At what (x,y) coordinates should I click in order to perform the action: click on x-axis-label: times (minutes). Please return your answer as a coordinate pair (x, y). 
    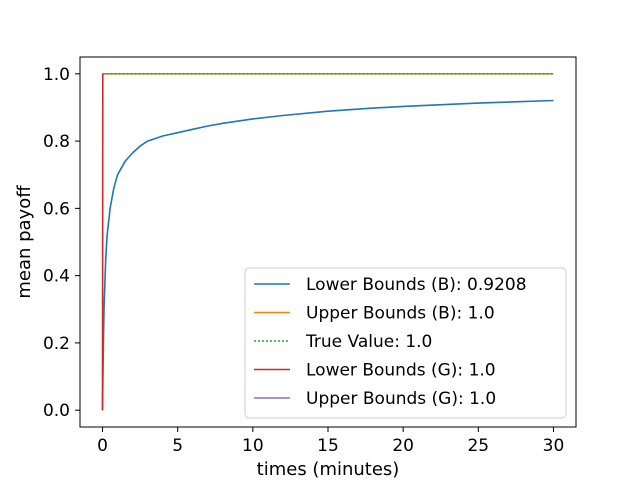
    Looking at the image, I should click on (328, 469).